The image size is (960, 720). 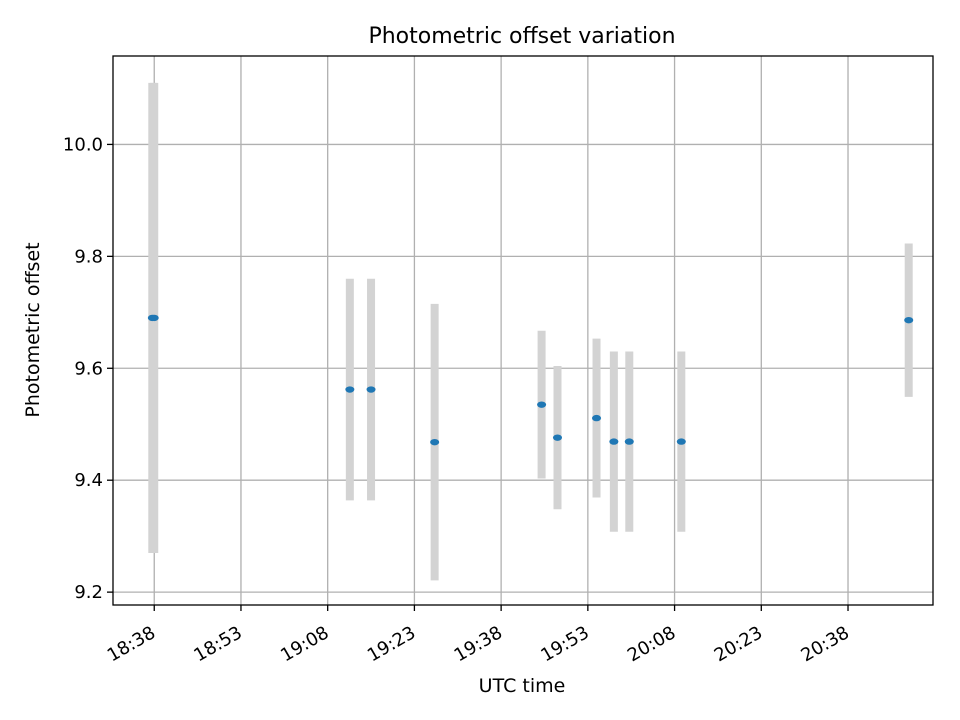 What do you see at coordinates (33, 329) in the screenshot?
I see `y-axis-label: Photometric offset` at bounding box center [33, 329].